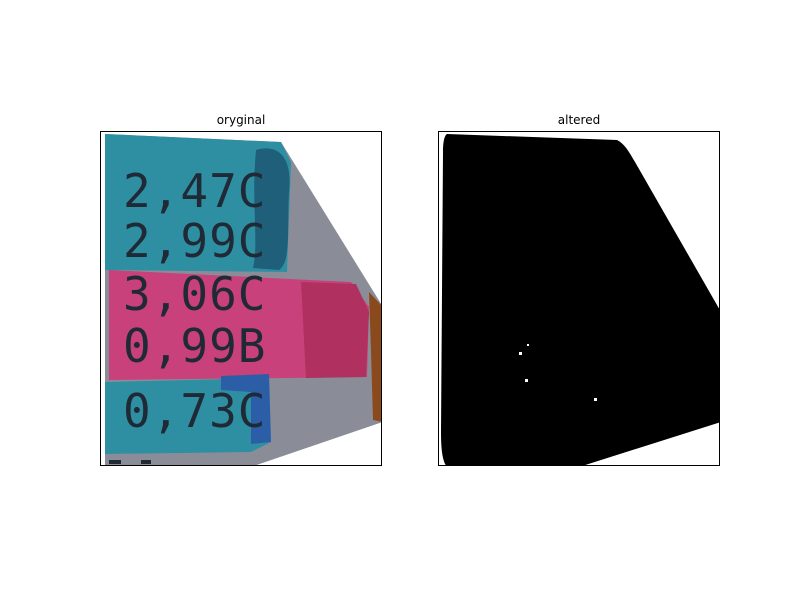 This screenshot has width=800, height=600. What do you see at coordinates (194, 241) in the screenshot?
I see `line-2: 2,99C` at bounding box center [194, 241].